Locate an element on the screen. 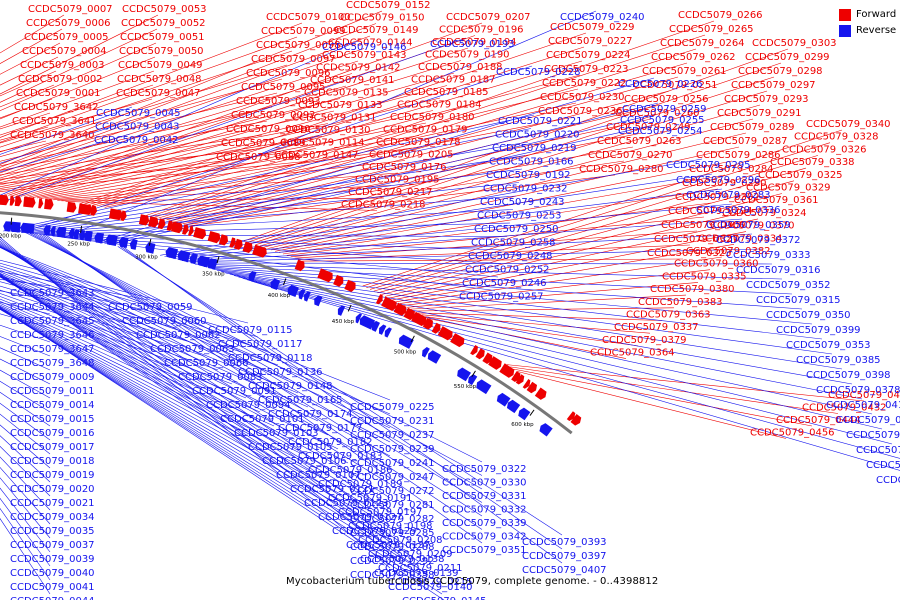  gene-label: CCDC5079_0005 is located at coordinates (66, 37).